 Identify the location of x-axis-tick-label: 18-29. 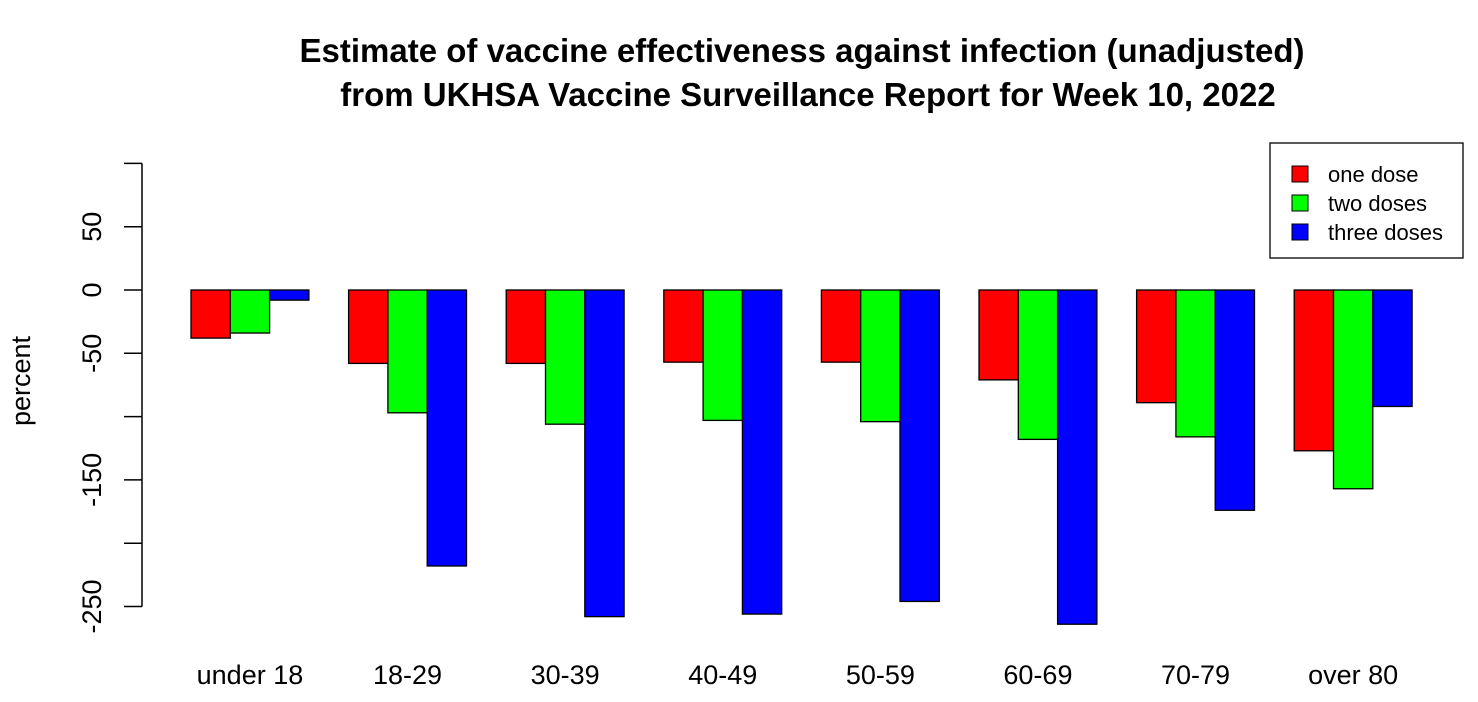
(407, 675).